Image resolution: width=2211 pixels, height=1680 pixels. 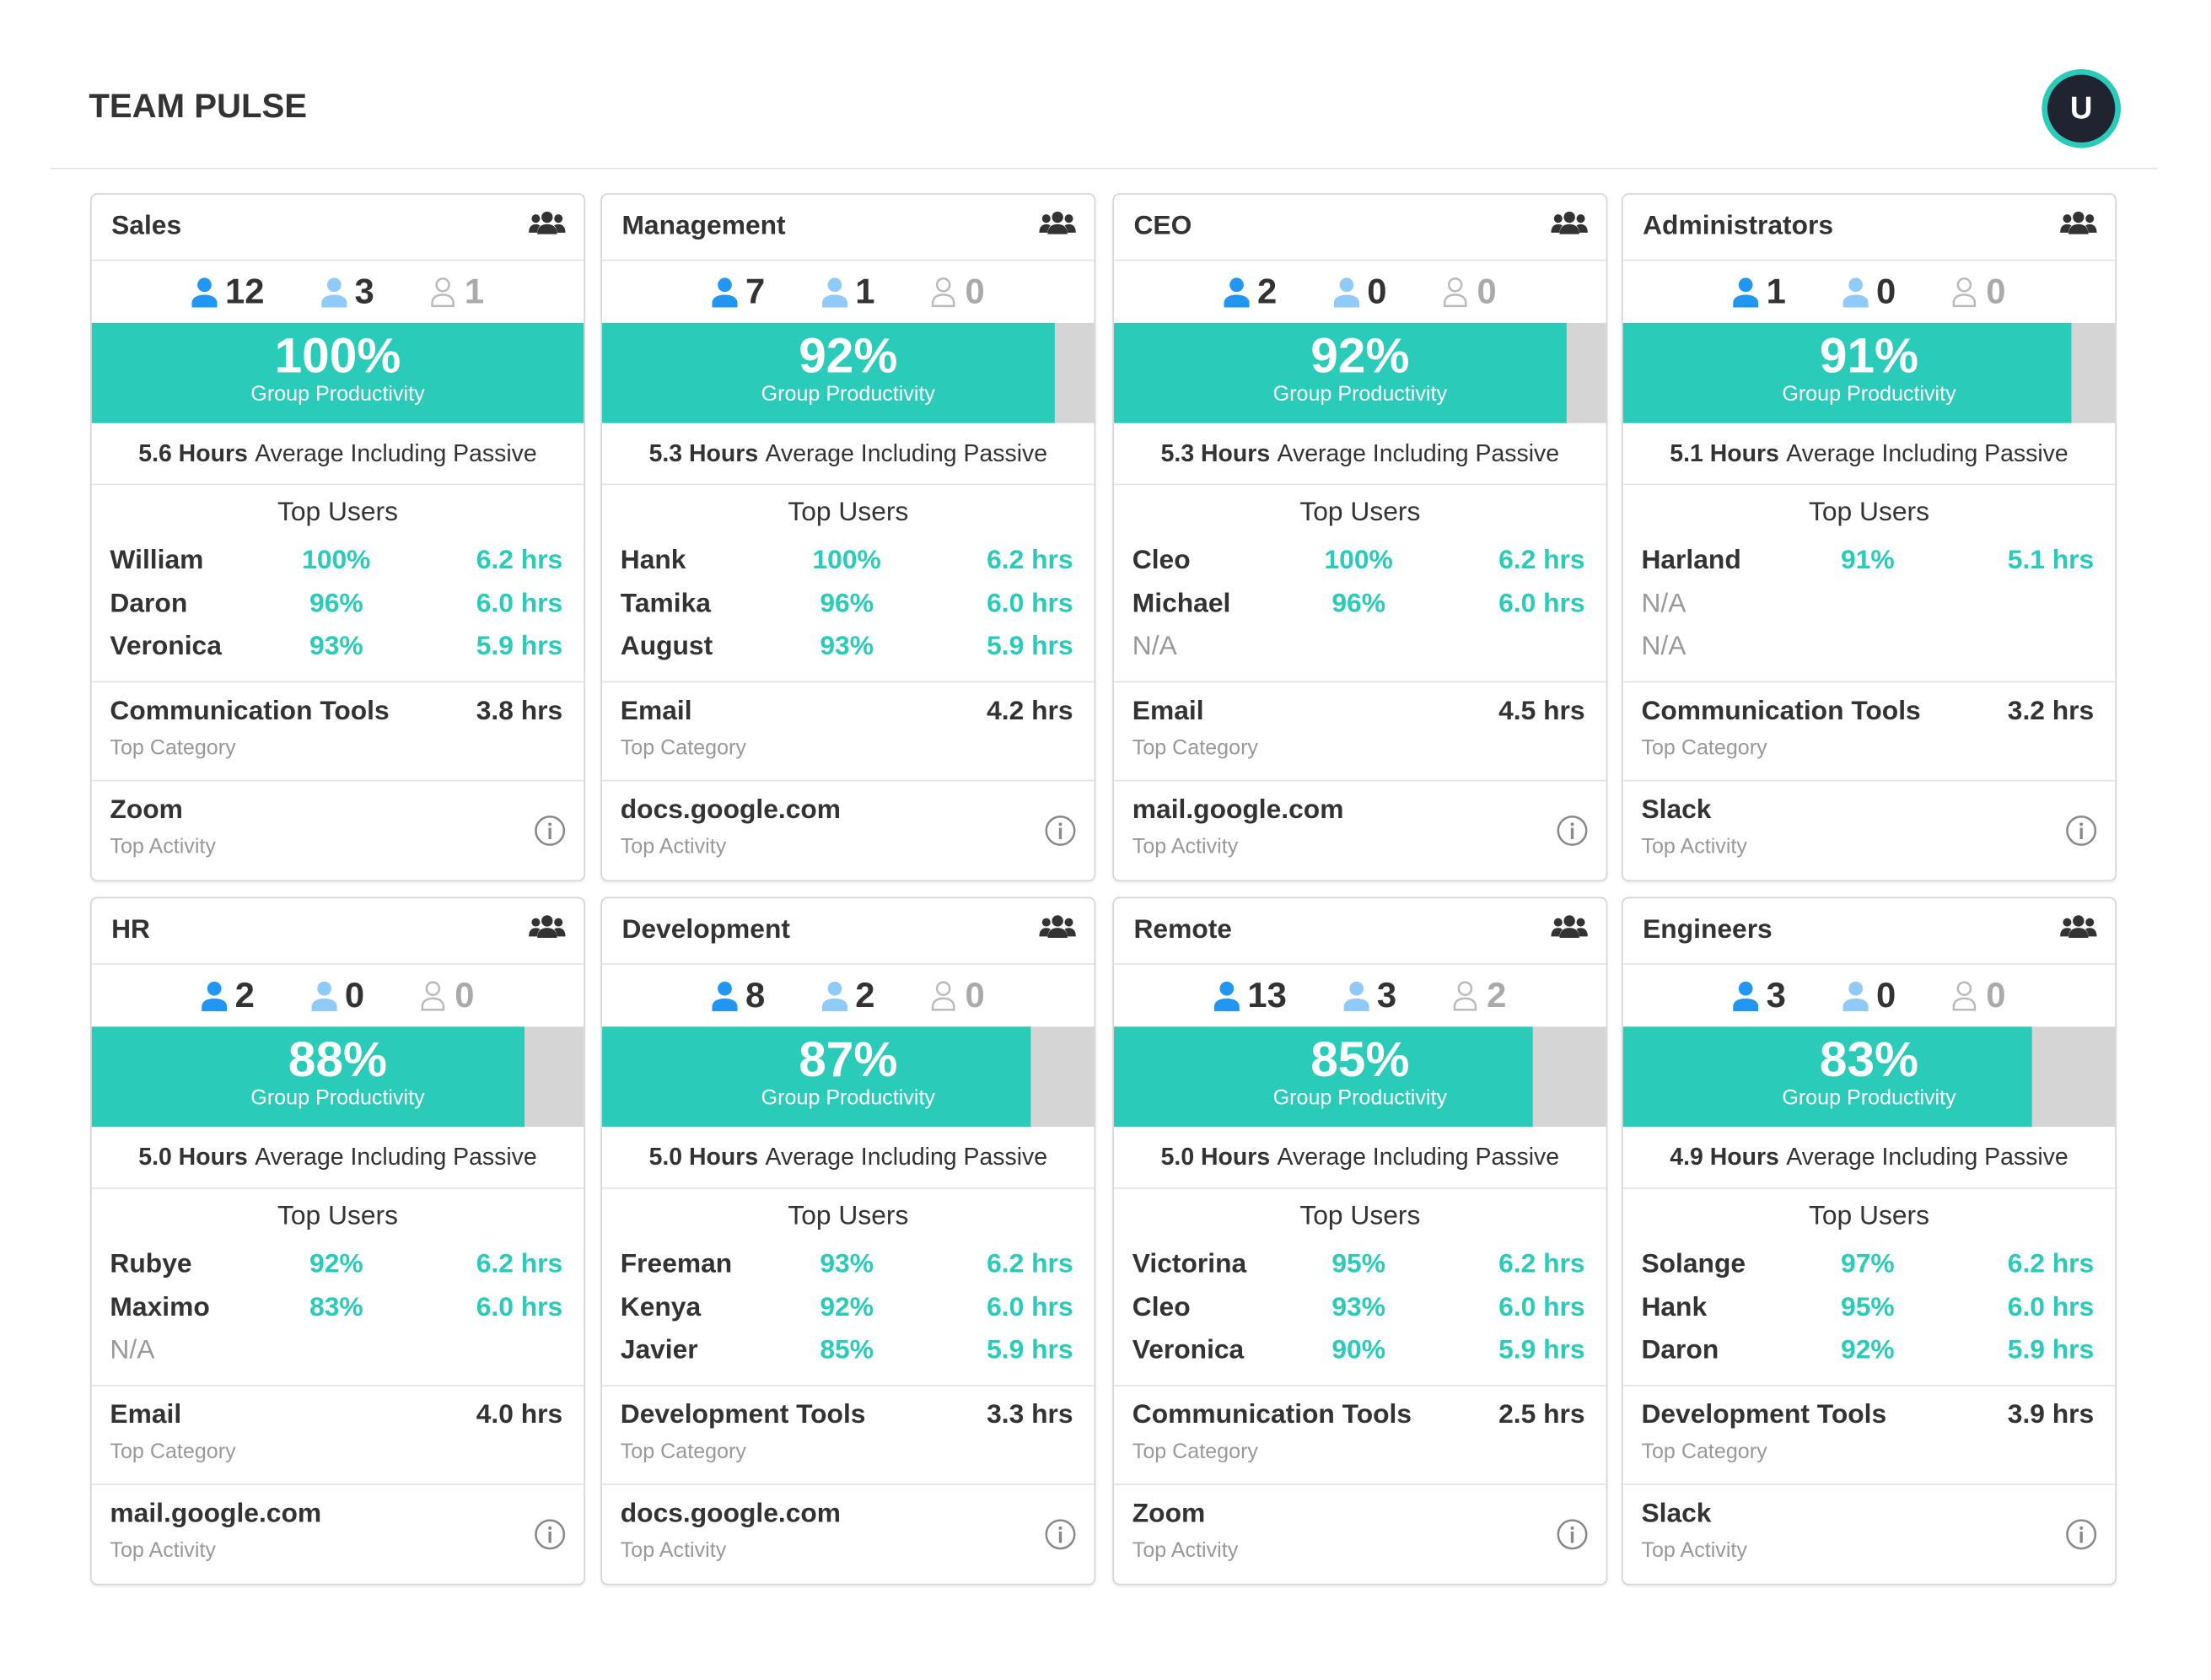 What do you see at coordinates (1867, 804) in the screenshot?
I see `activity-row: Slack` at bounding box center [1867, 804].